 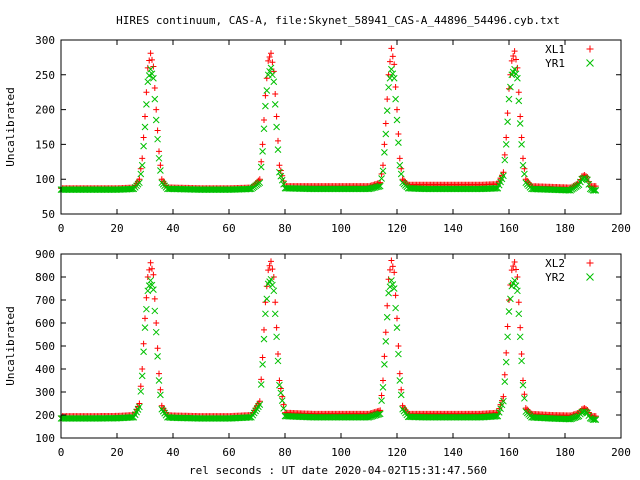 I want to click on bottom-ytick-label-0: 100, so click(x=45, y=438).